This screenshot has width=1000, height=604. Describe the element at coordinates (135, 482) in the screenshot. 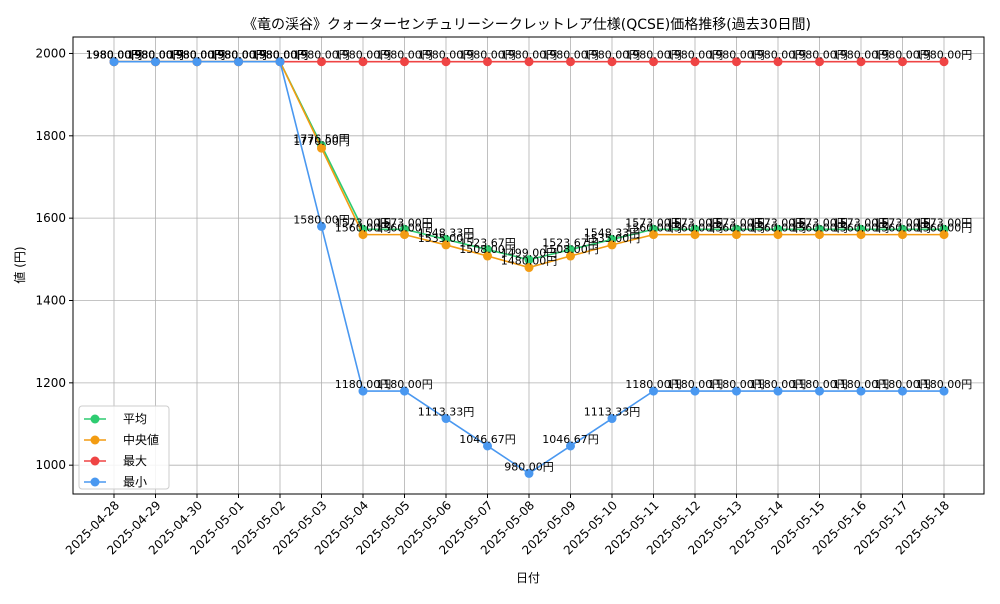

I see `legend-label: 最小` at that location.